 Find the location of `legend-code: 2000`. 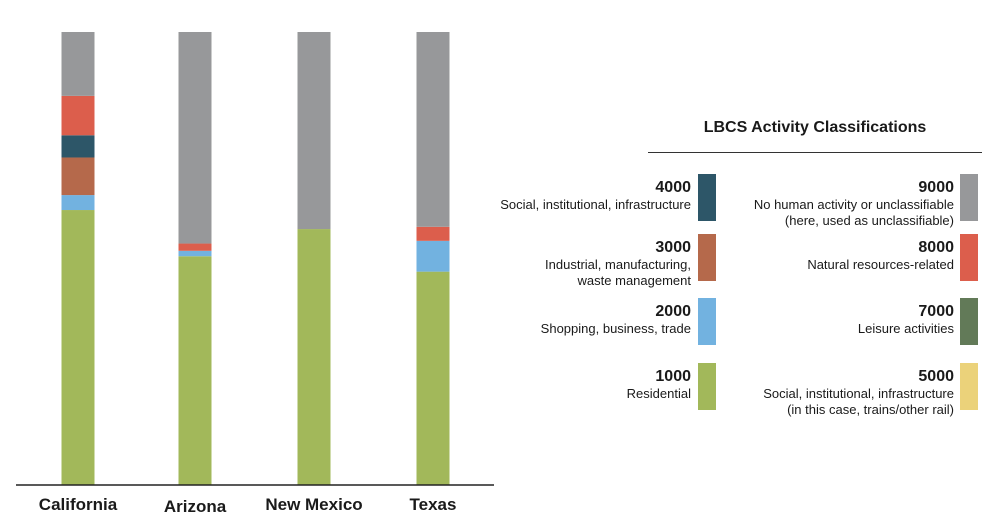

legend-code: 2000 is located at coordinates (673, 311).